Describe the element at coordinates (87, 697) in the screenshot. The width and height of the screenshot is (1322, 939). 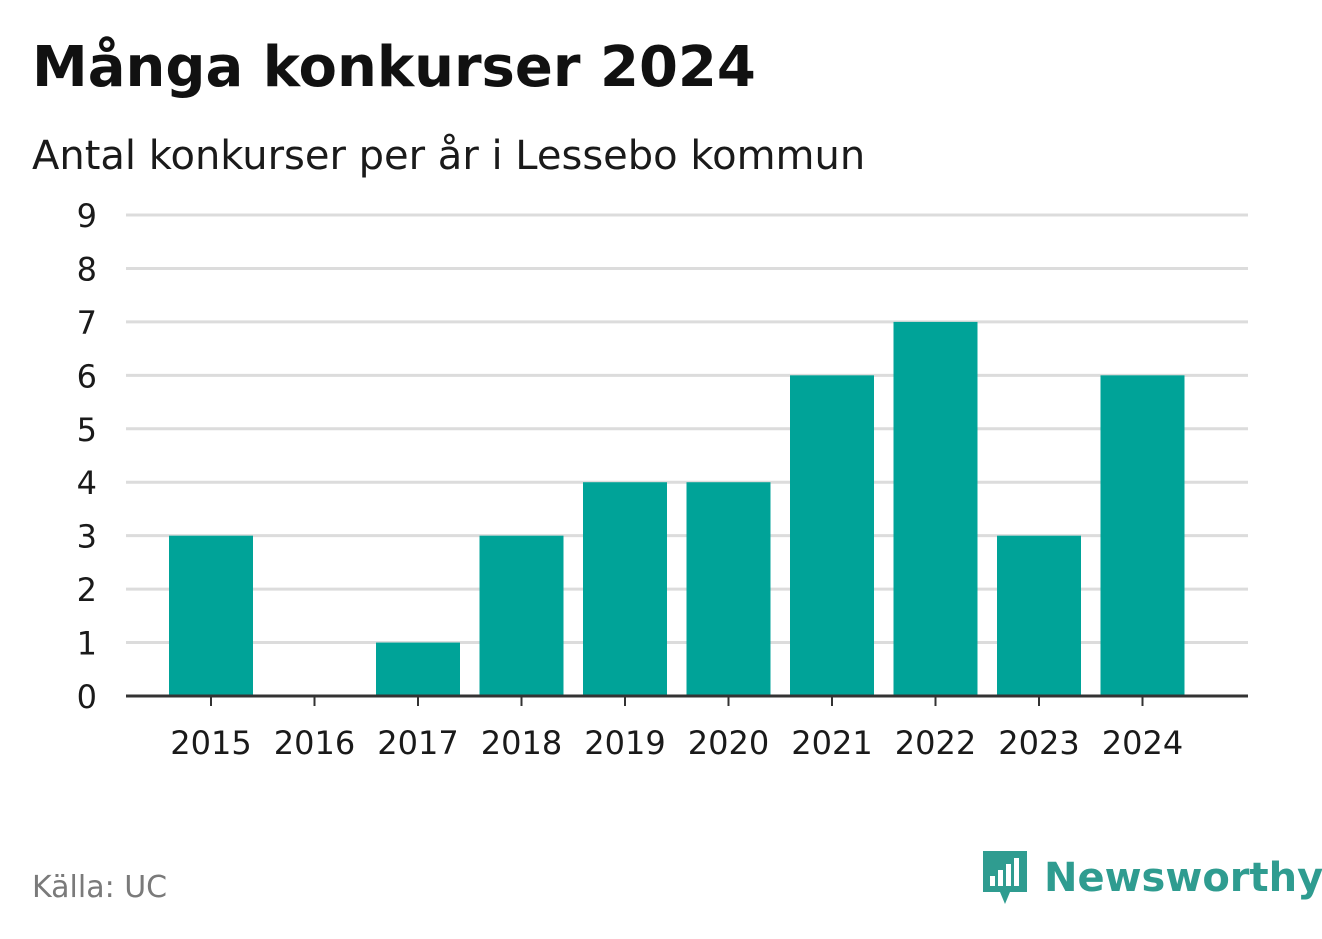
I see `y-tick-label: 0` at that location.